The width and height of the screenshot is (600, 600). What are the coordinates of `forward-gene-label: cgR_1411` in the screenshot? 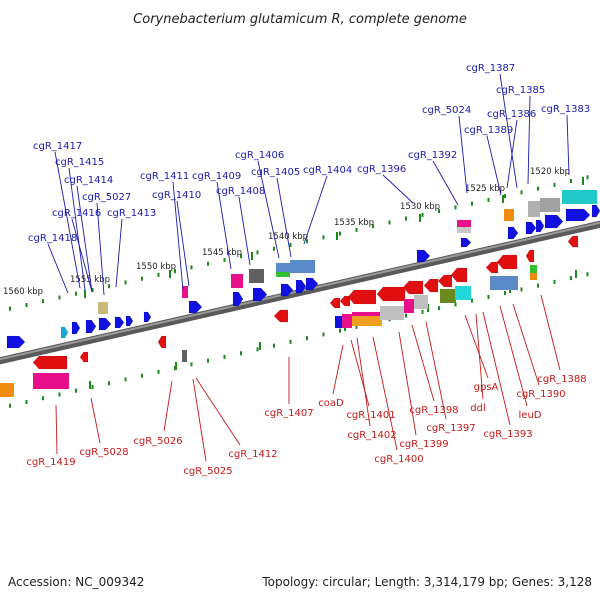 It's located at (164, 176).